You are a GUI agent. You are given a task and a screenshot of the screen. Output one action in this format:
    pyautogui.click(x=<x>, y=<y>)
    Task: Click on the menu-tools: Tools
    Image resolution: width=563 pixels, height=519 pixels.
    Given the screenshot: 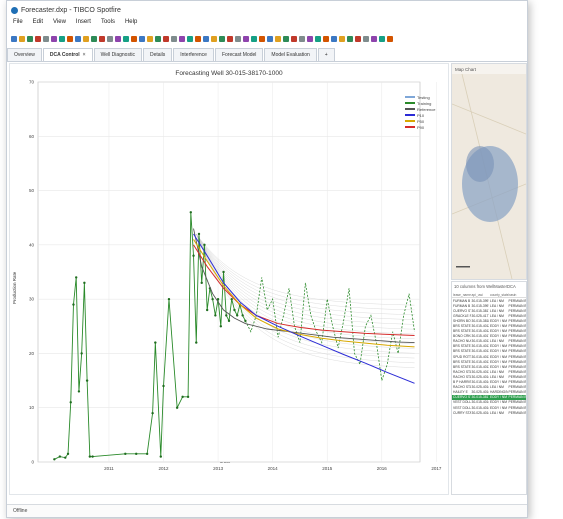 What is the action you would take?
    pyautogui.click(x=107, y=22)
    